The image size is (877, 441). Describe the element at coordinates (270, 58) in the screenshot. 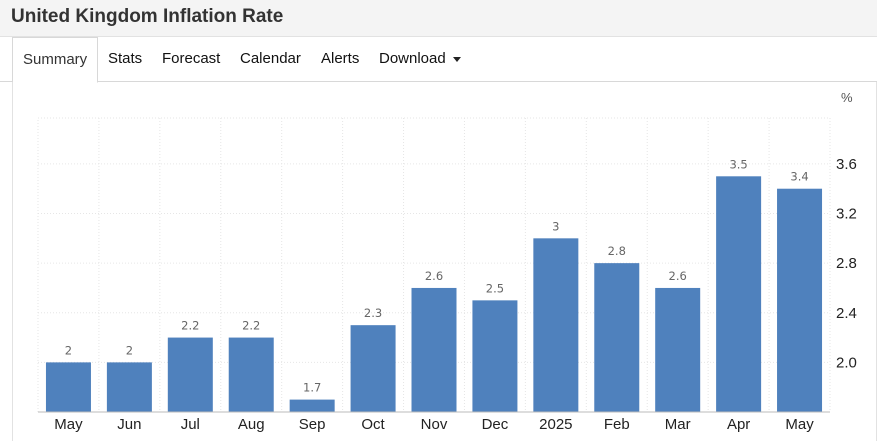

I see `tab-calendar: Calendar` at that location.